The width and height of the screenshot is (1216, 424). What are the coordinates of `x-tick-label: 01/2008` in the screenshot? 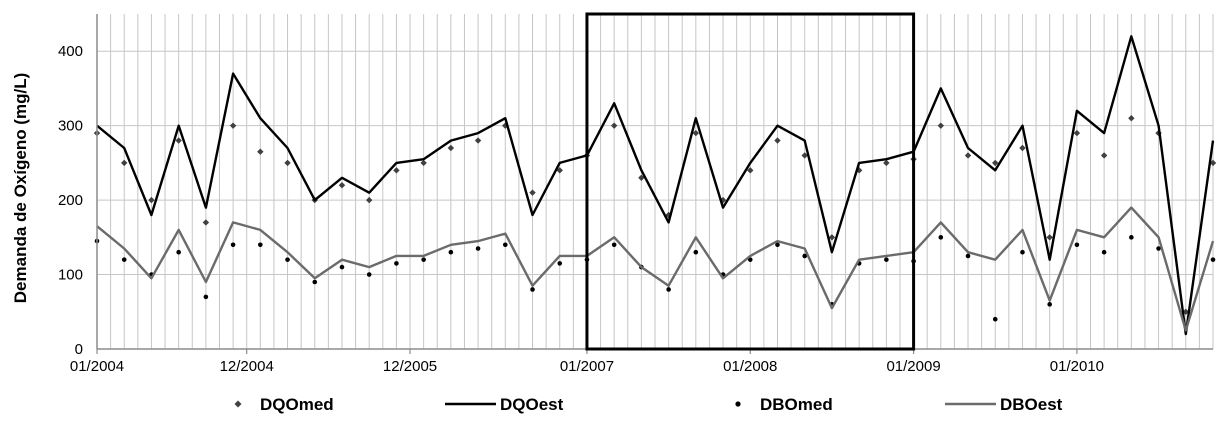 It's located at (750, 366).